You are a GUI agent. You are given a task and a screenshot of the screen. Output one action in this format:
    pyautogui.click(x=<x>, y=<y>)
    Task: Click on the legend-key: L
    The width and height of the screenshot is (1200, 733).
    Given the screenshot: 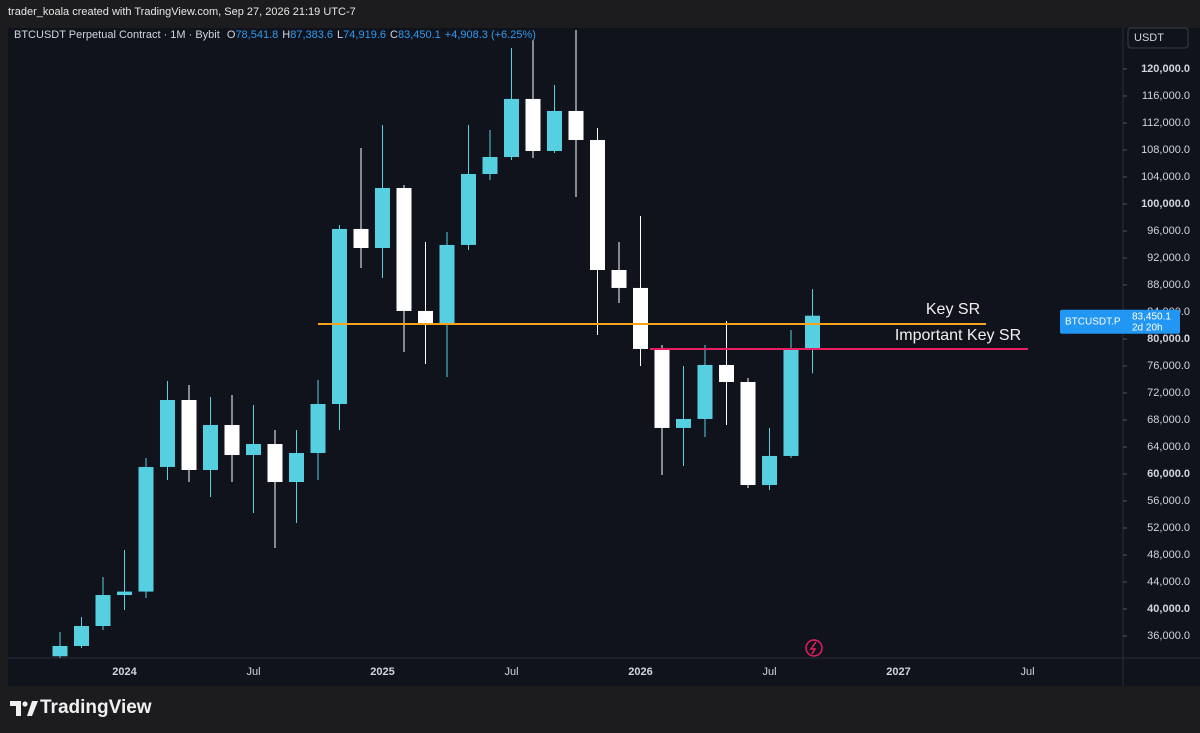 What is the action you would take?
    pyautogui.click(x=340, y=35)
    